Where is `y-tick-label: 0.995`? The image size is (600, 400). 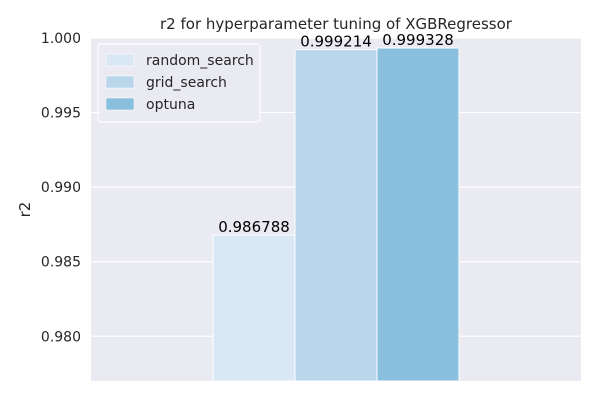 y-tick-label: 0.995 is located at coordinates (61, 114).